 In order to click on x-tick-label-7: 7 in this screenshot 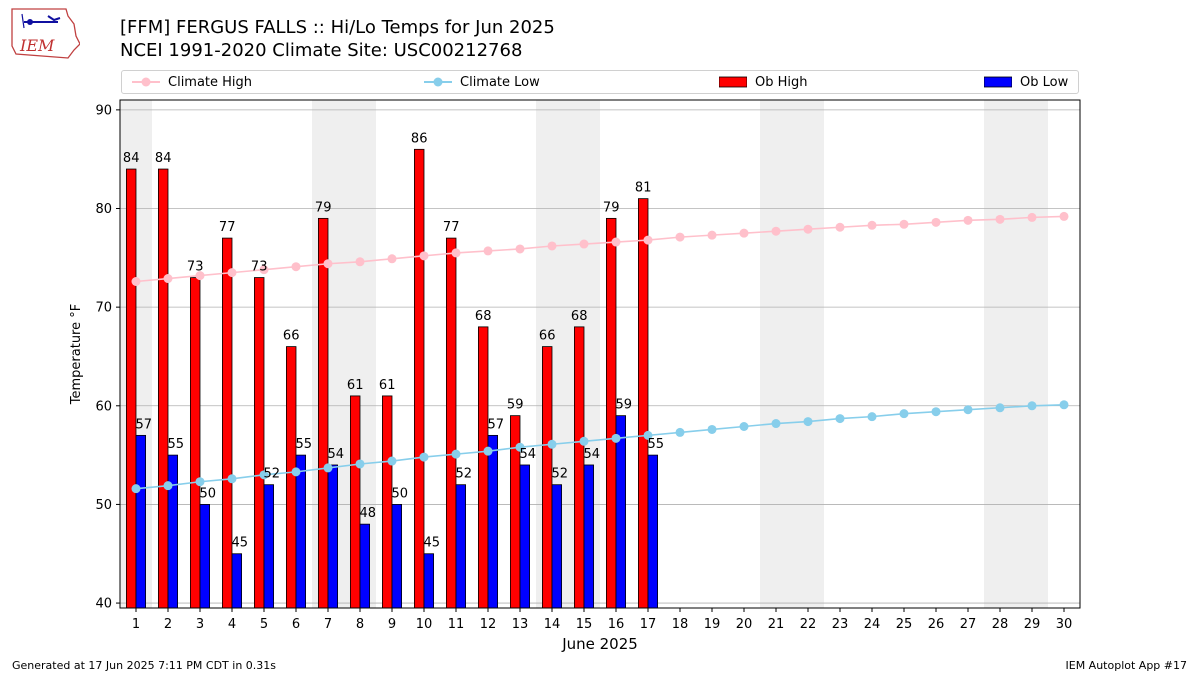, I will do `click(328, 624)`.